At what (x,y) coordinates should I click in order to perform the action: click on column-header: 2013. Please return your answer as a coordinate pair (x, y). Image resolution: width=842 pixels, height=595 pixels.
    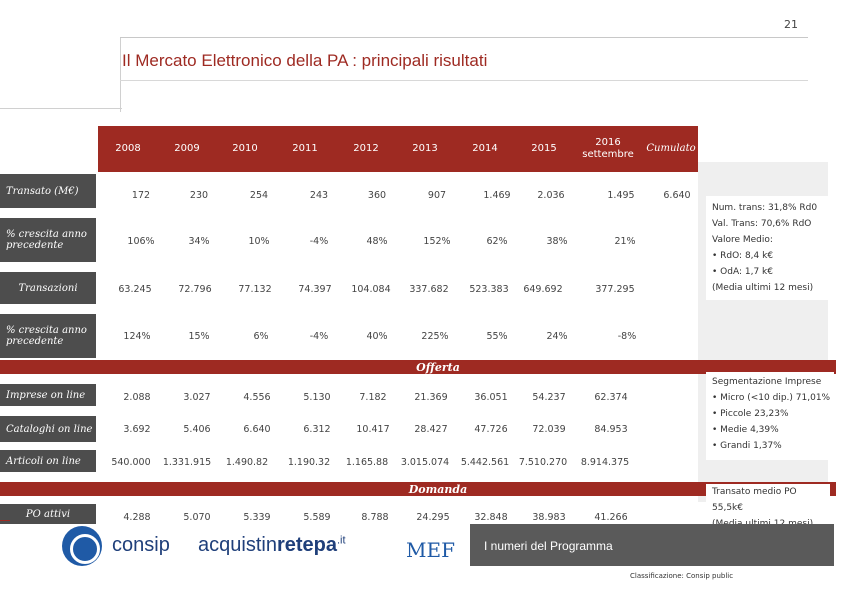
    Looking at the image, I should click on (425, 148).